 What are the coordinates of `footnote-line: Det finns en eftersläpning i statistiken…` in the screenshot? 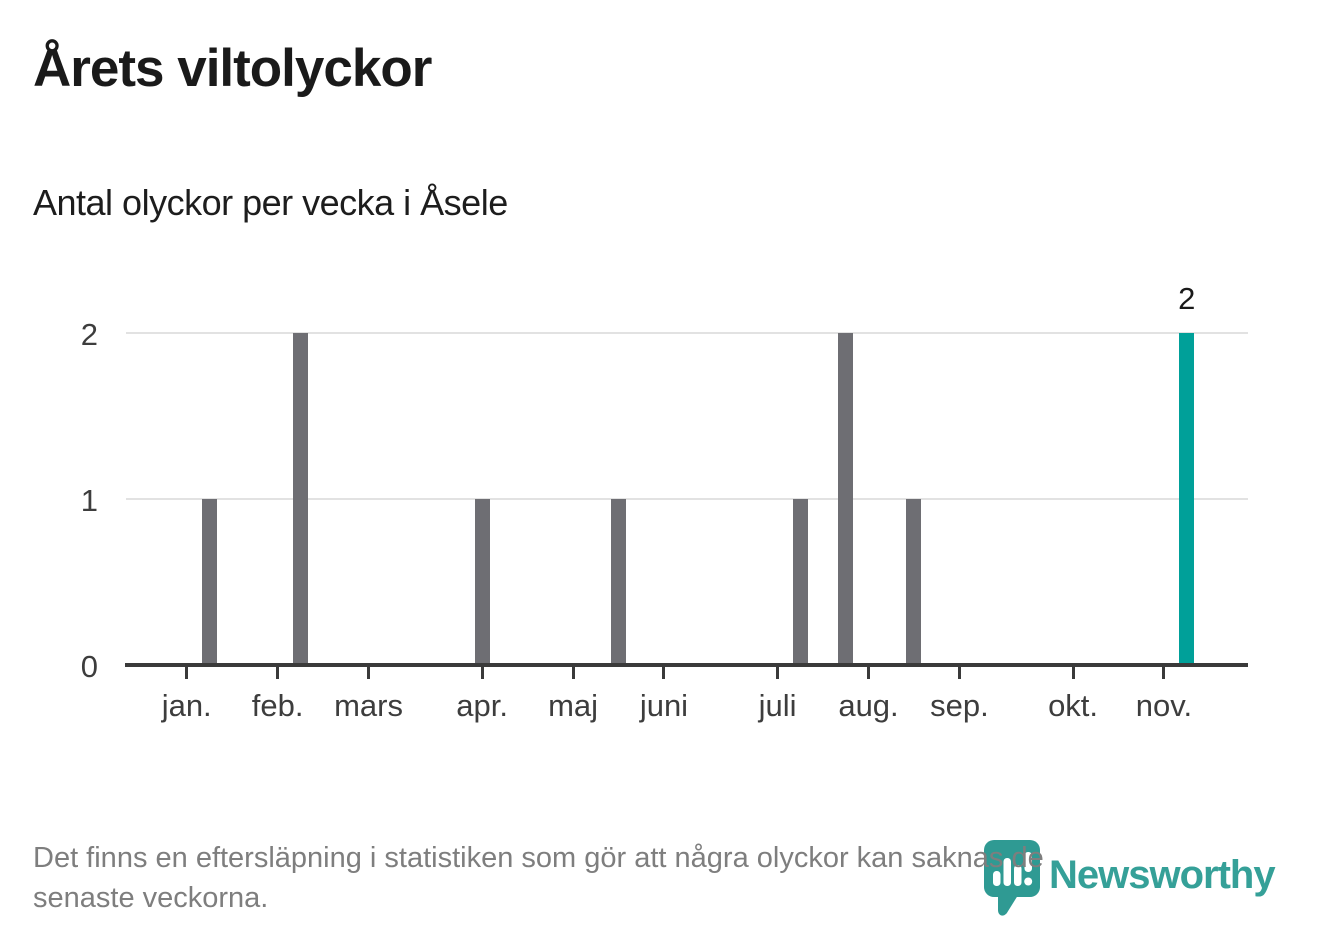 It's located at (538, 858).